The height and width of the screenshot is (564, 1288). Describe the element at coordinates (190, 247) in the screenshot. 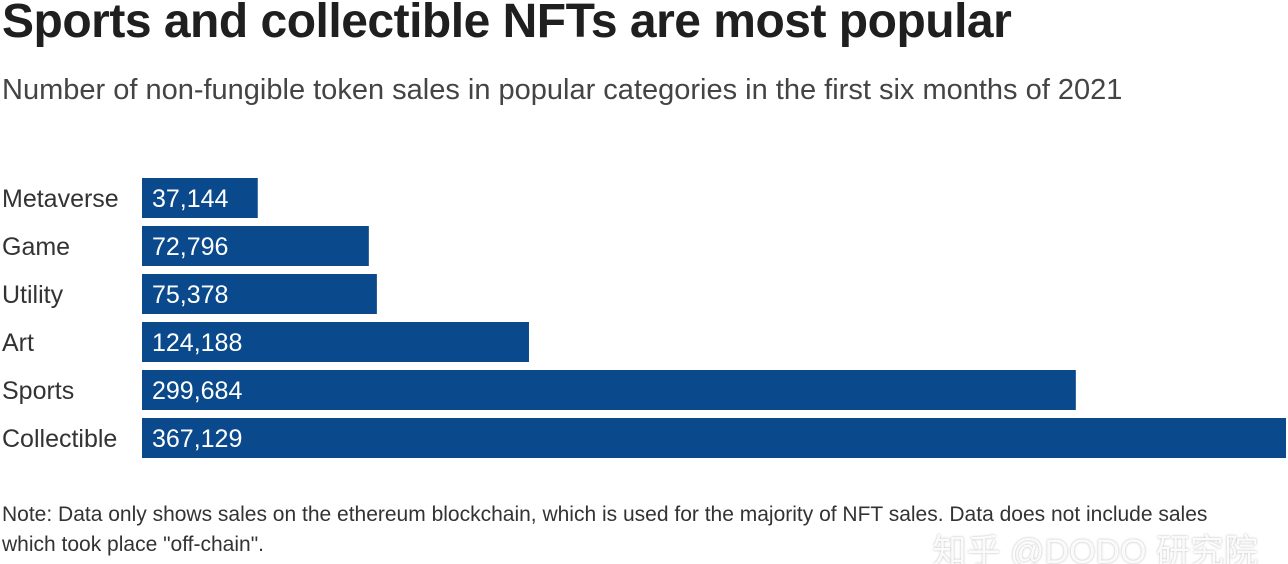

I see `bar-value-label: 72,796` at that location.